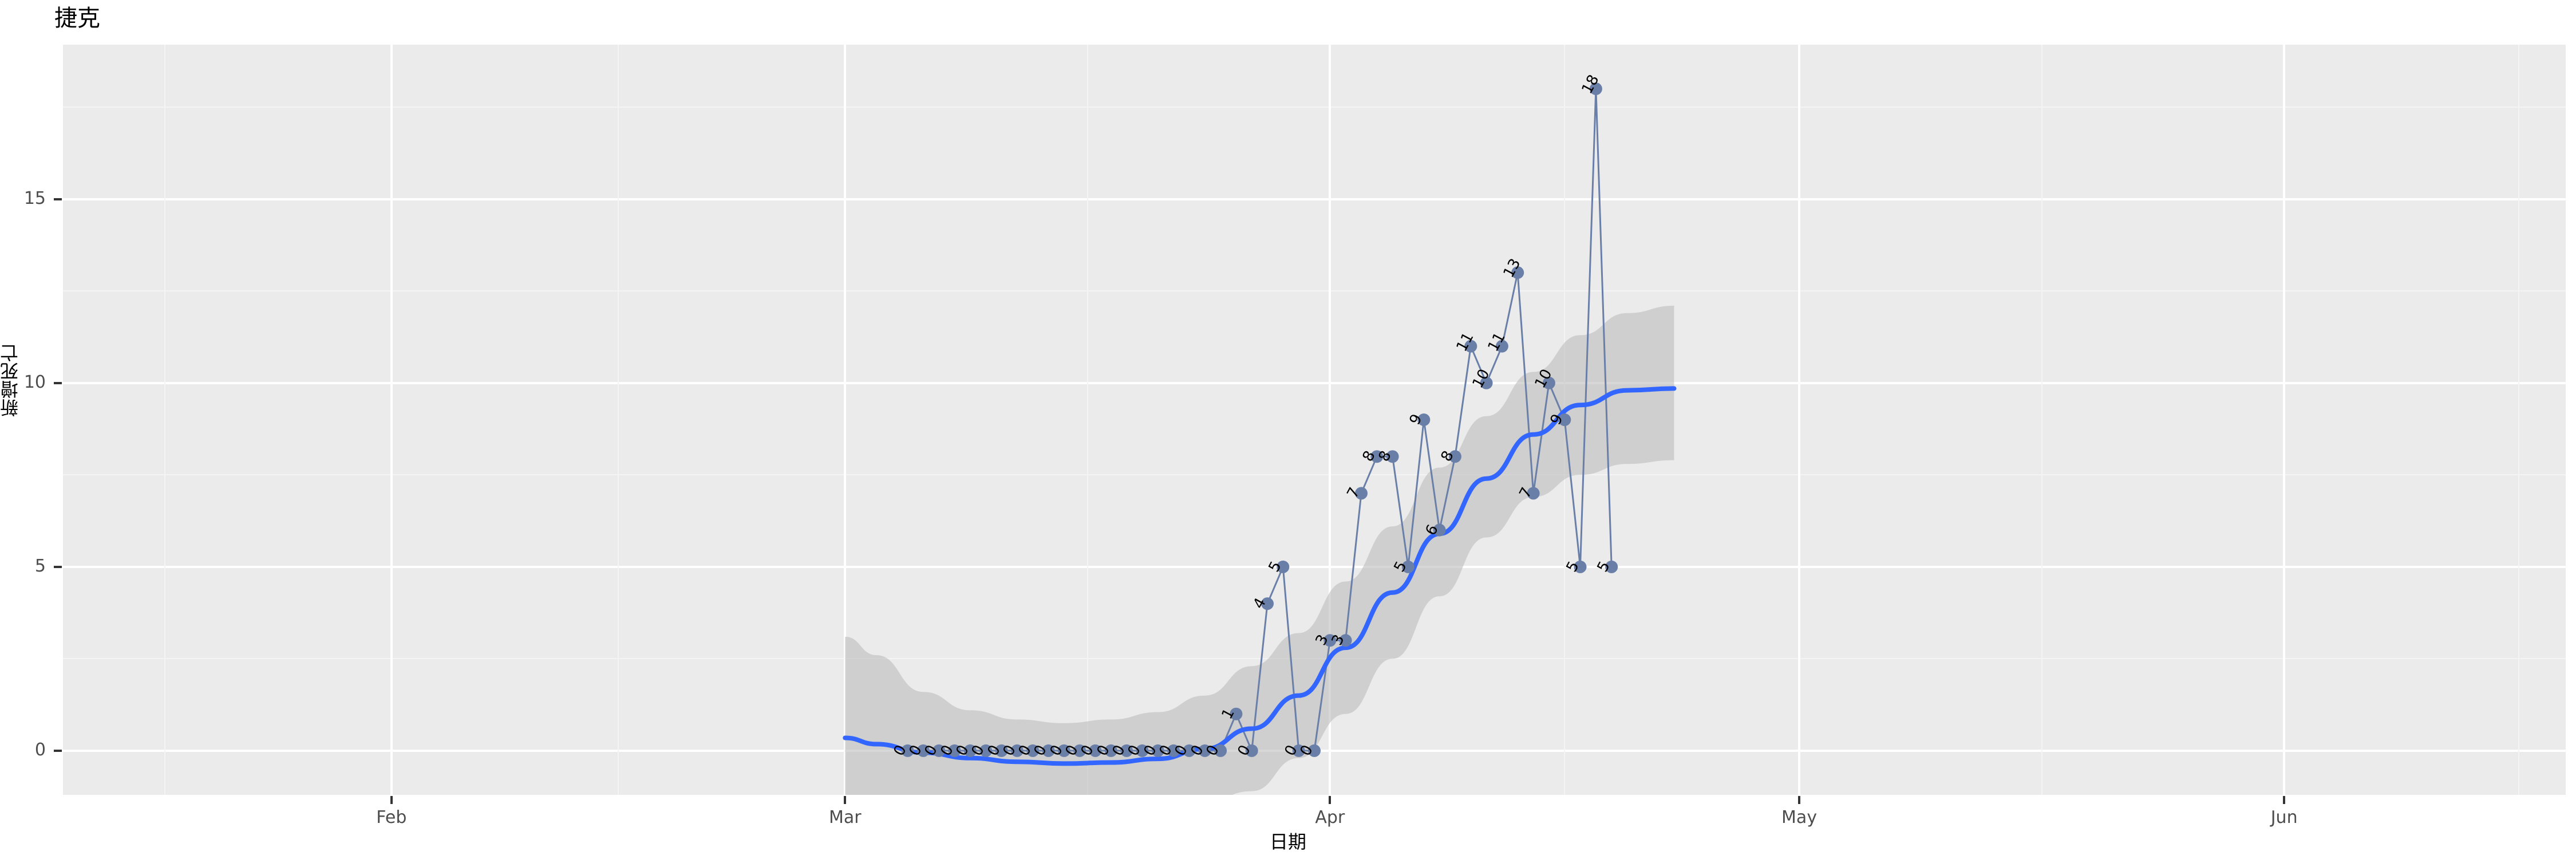 The height and width of the screenshot is (859, 2576). I want to click on x-tick-label: Jun, so click(2284, 817).